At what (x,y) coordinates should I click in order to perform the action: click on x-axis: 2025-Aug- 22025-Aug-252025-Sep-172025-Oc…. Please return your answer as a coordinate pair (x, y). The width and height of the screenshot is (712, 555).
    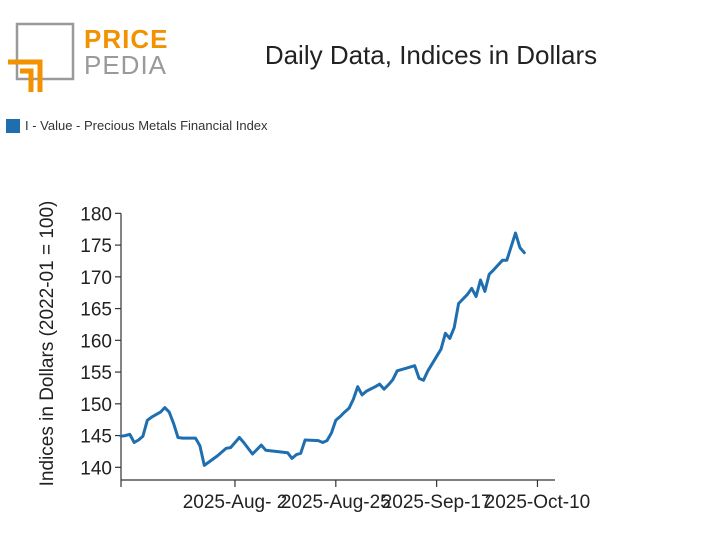
    Looking at the image, I should click on (355, 496).